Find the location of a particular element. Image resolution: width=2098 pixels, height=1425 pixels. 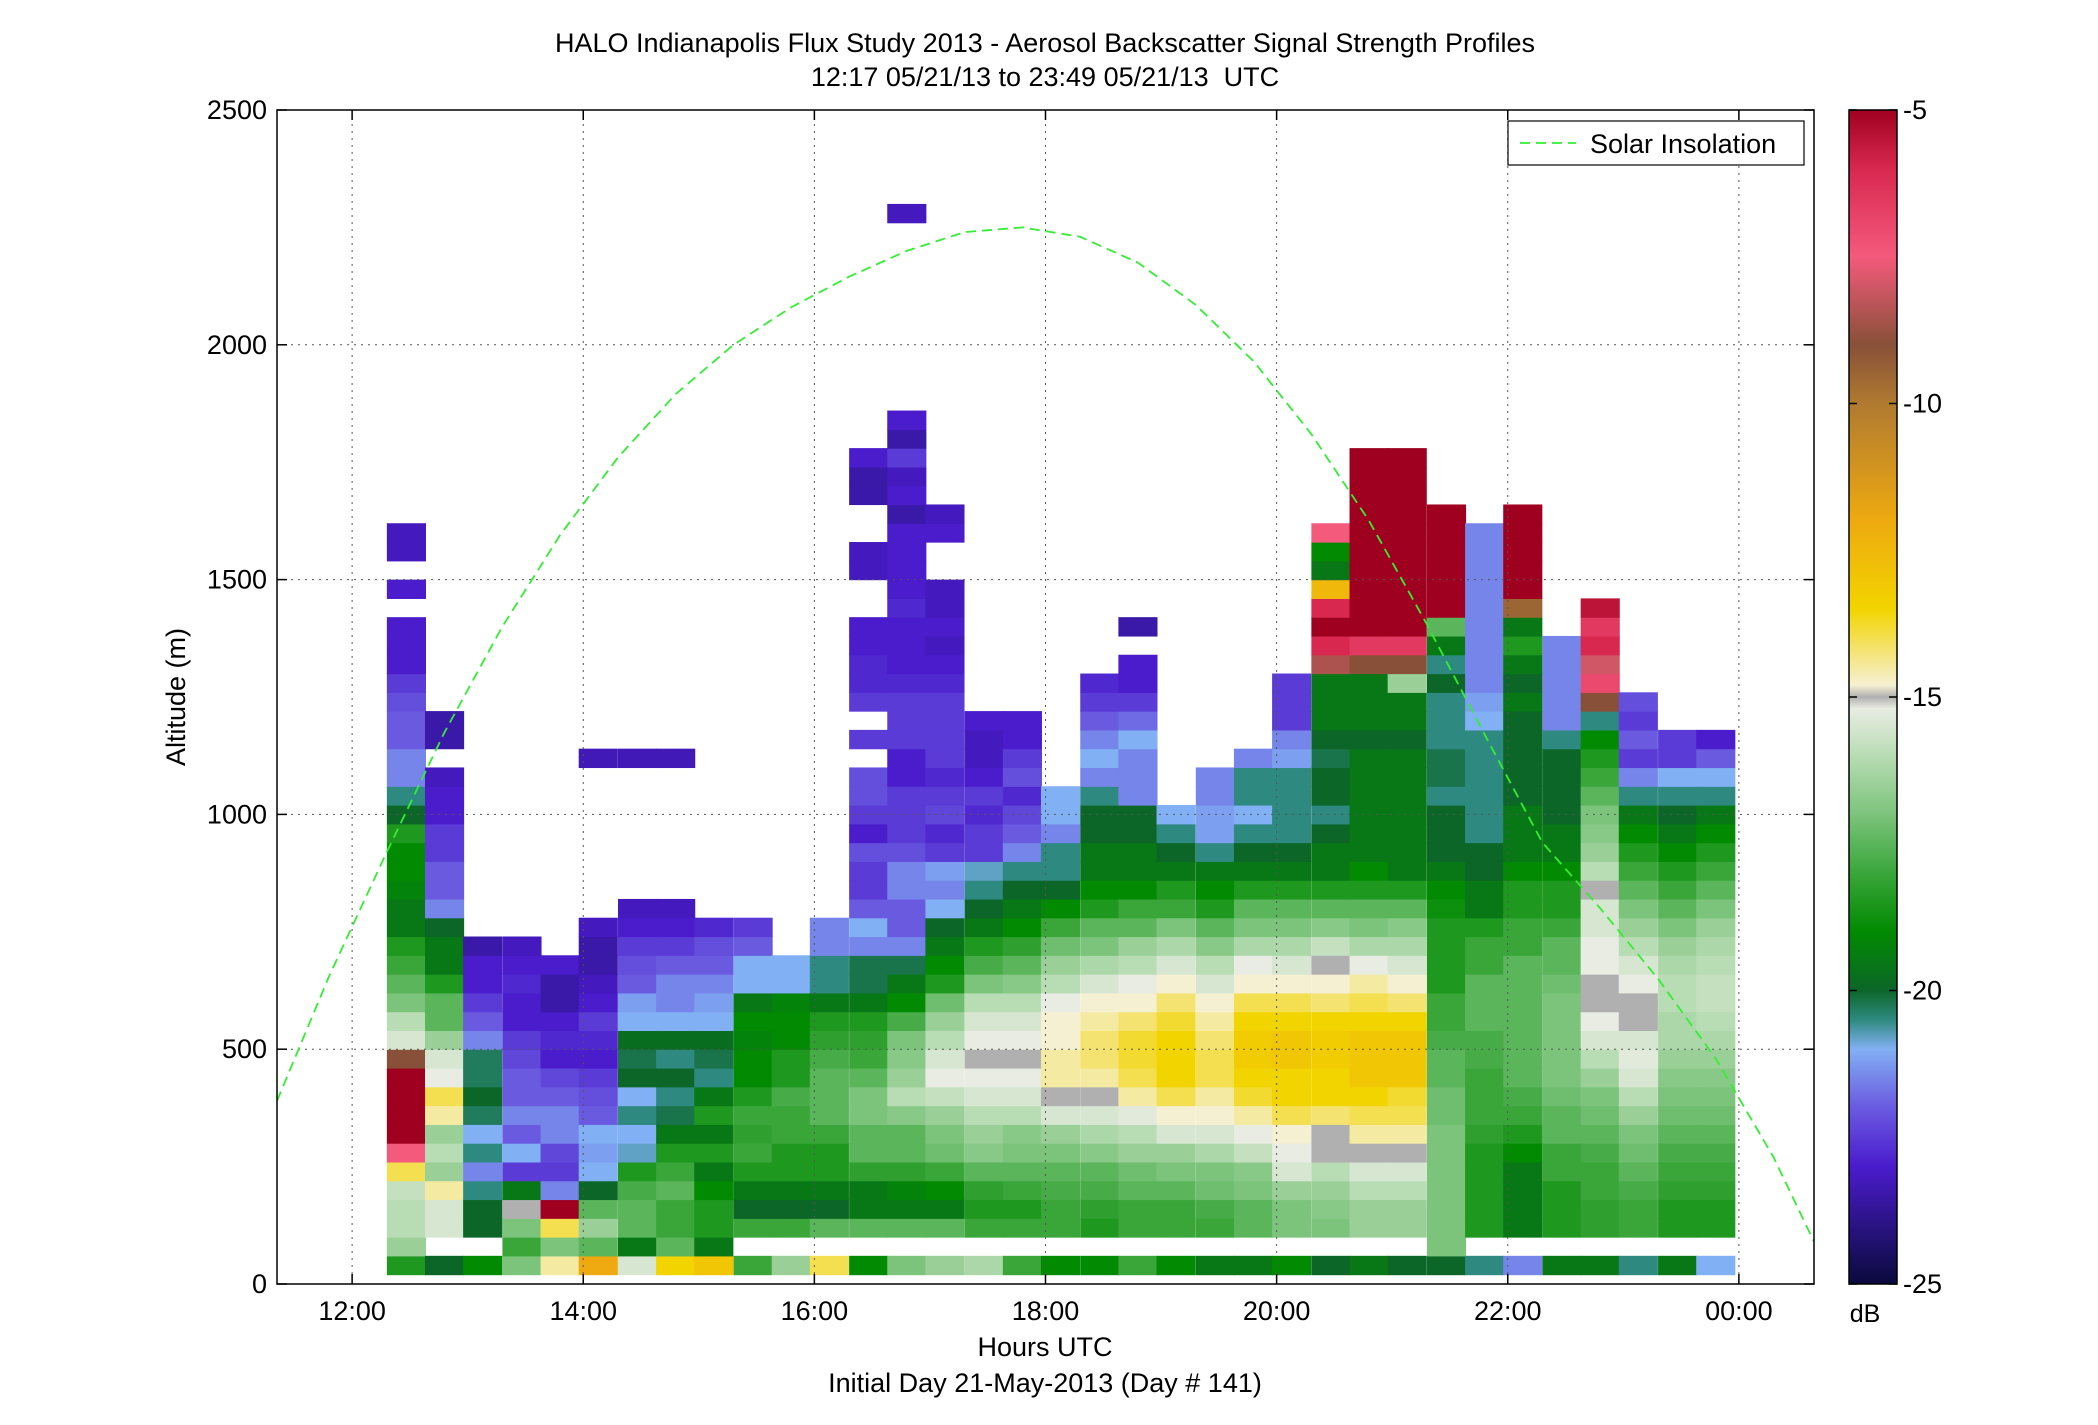

chart-subtitle: 12:17 05/21/13 to 23:49 05/21/13 UTC is located at coordinates (1045, 77).